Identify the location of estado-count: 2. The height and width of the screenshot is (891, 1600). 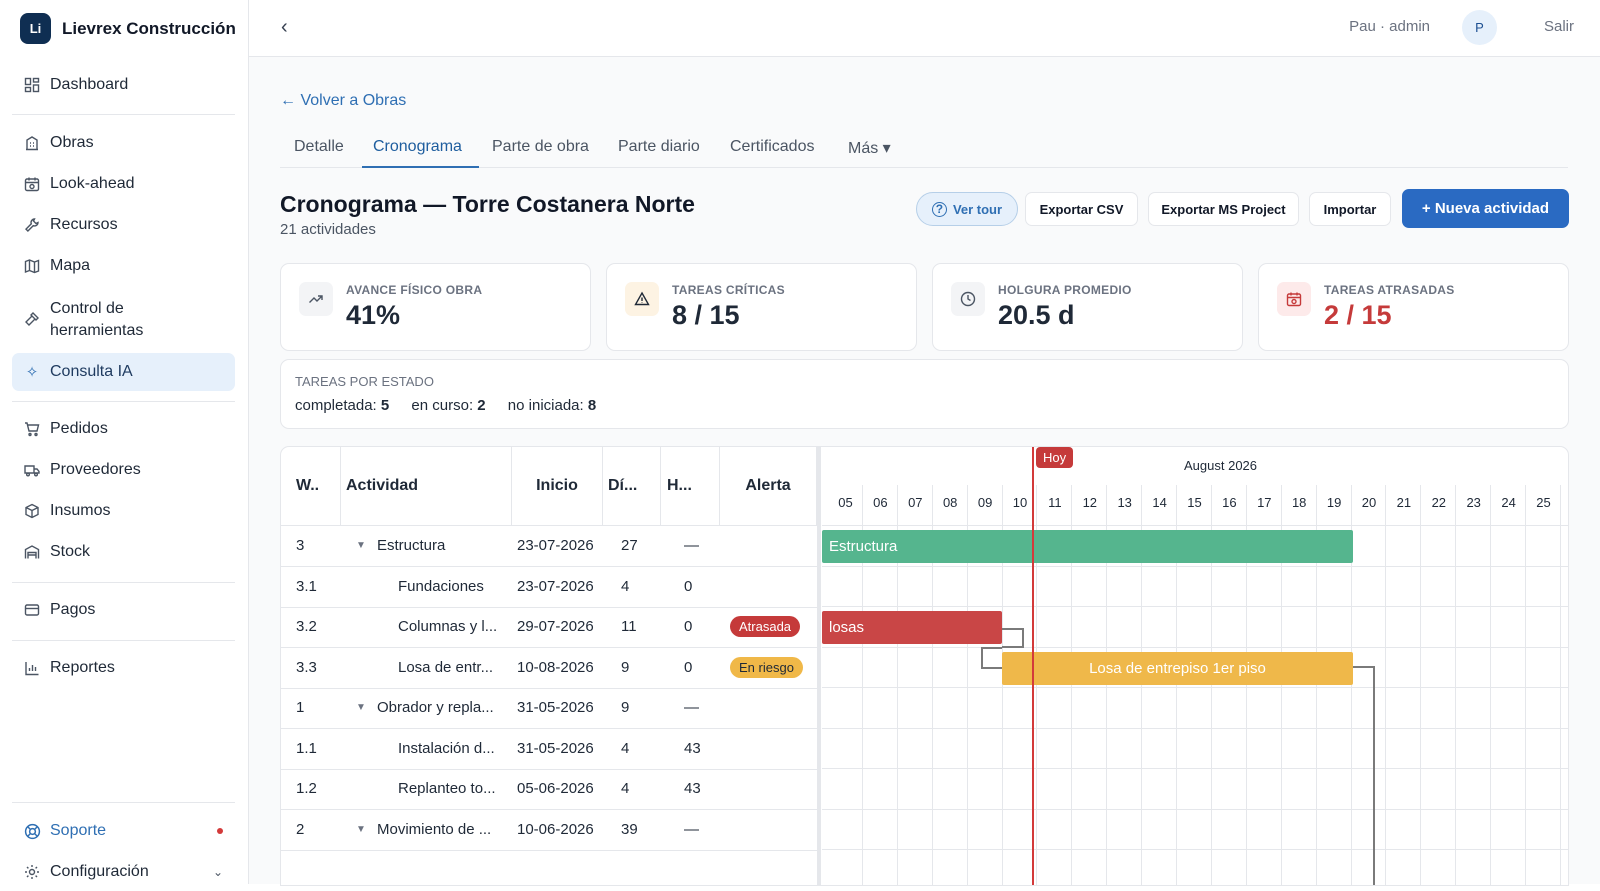
(481, 405).